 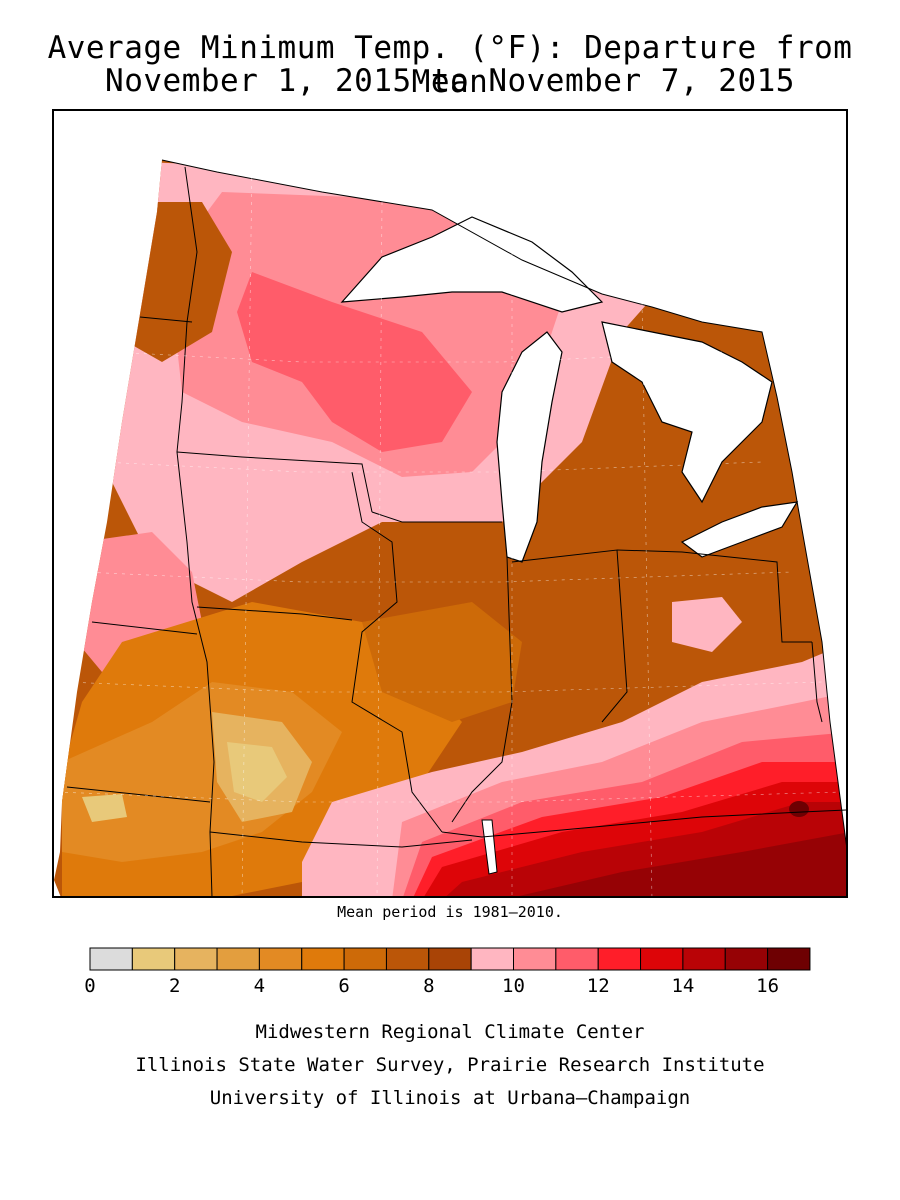 I want to click on legend-ticks: 0 2 4 6 8 10 12 14 16, so click(x=431, y=986).